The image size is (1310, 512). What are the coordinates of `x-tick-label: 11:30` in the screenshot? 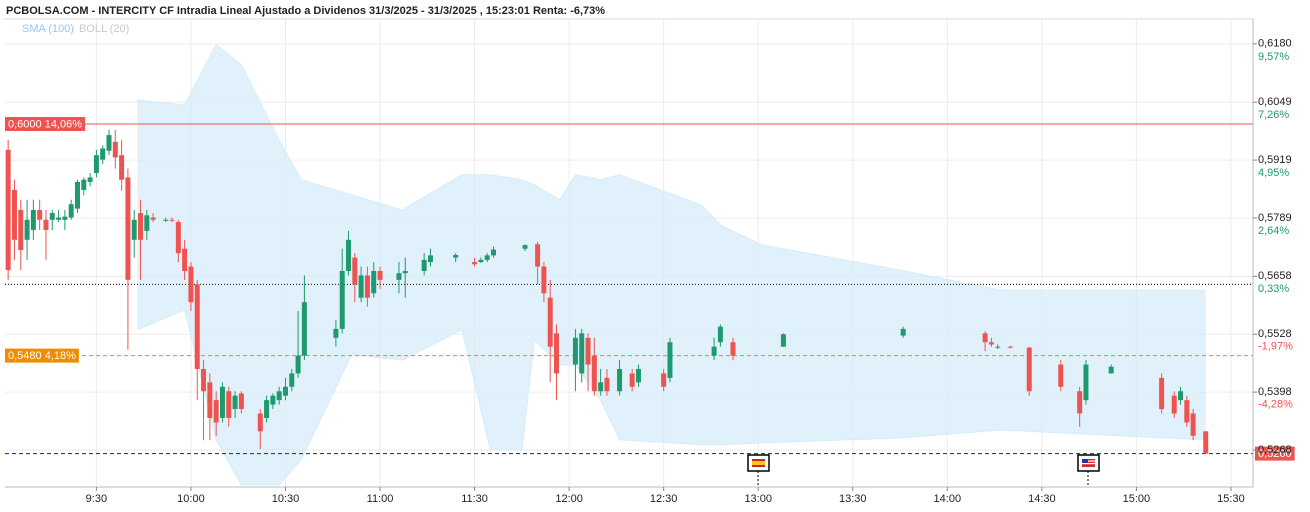 It's located at (474, 499).